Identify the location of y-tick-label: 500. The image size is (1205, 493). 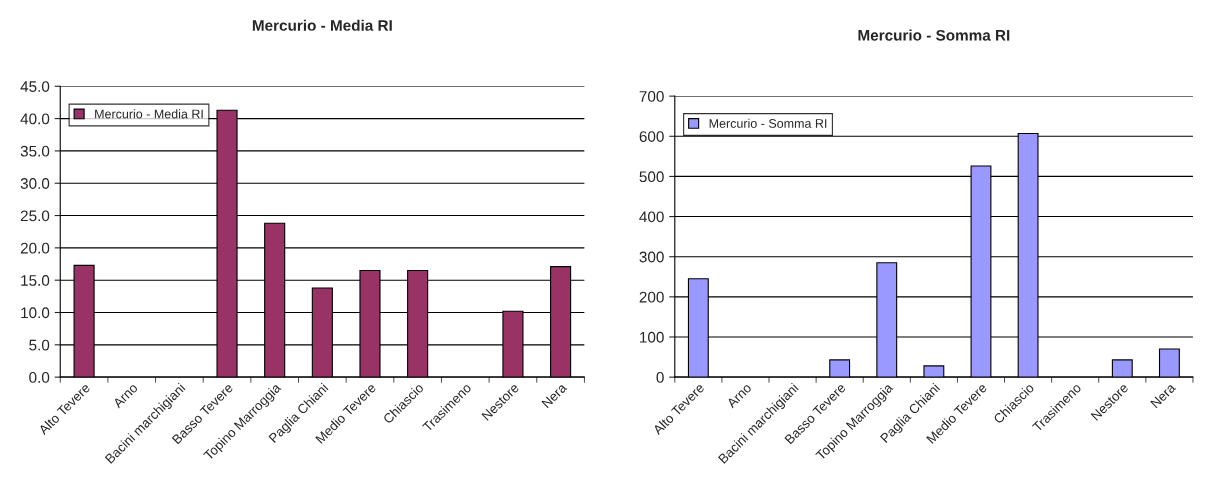
(651, 177).